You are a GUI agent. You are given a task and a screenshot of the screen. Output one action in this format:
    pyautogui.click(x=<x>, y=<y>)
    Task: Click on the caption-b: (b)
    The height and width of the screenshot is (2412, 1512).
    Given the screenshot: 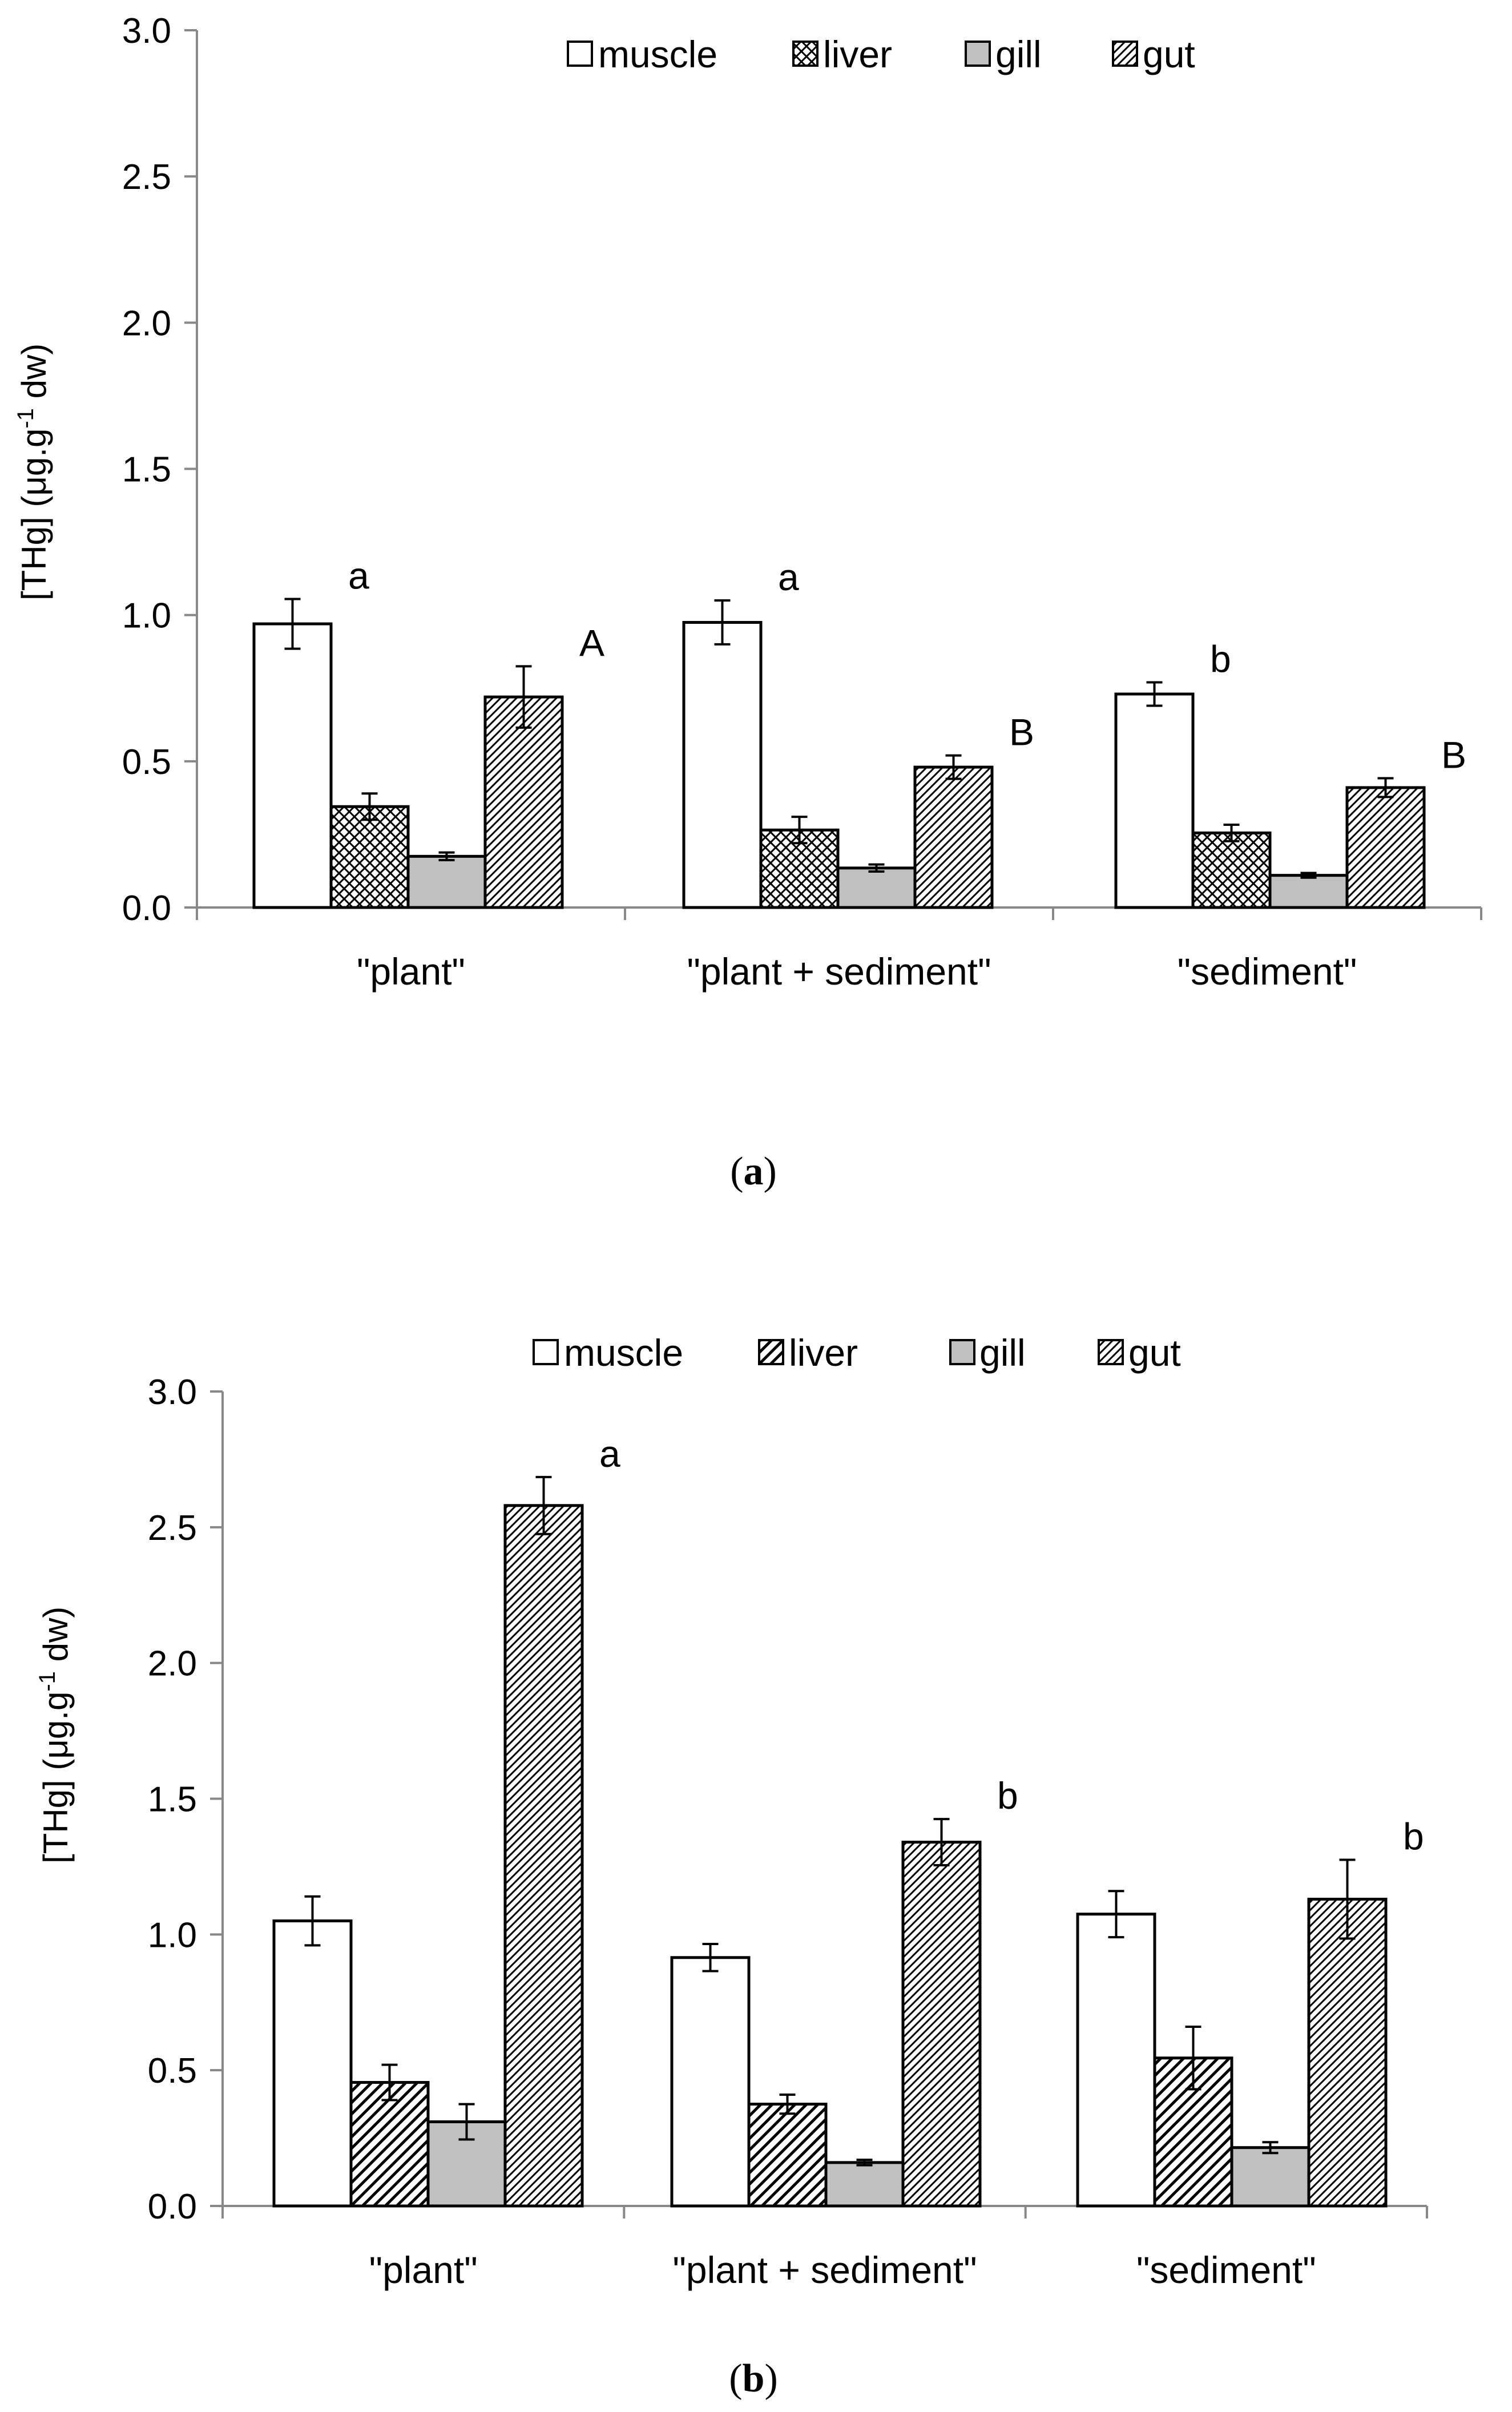 What is the action you would take?
    pyautogui.click(x=753, y=2379)
    